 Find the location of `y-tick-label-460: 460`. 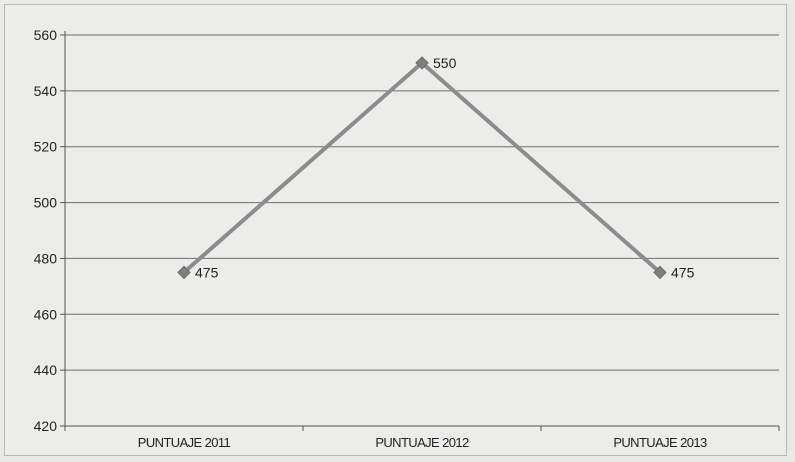

y-tick-label-460: 460 is located at coordinates (46, 314).